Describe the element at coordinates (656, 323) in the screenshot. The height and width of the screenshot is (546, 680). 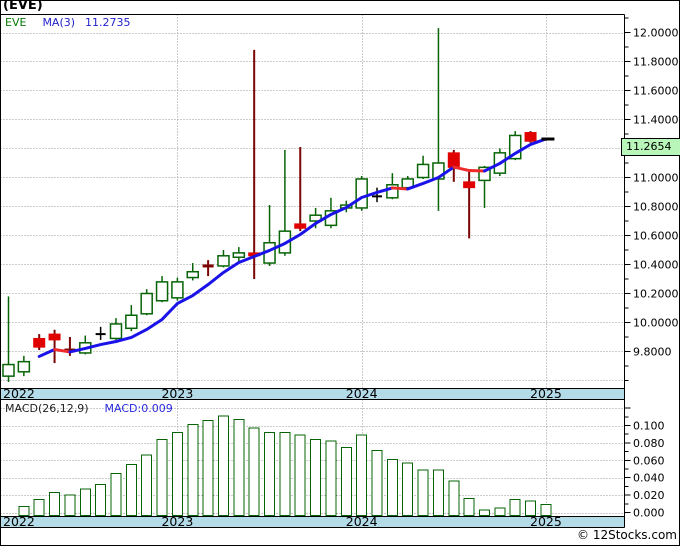
I see `price-axis-label: 10.0000` at that location.